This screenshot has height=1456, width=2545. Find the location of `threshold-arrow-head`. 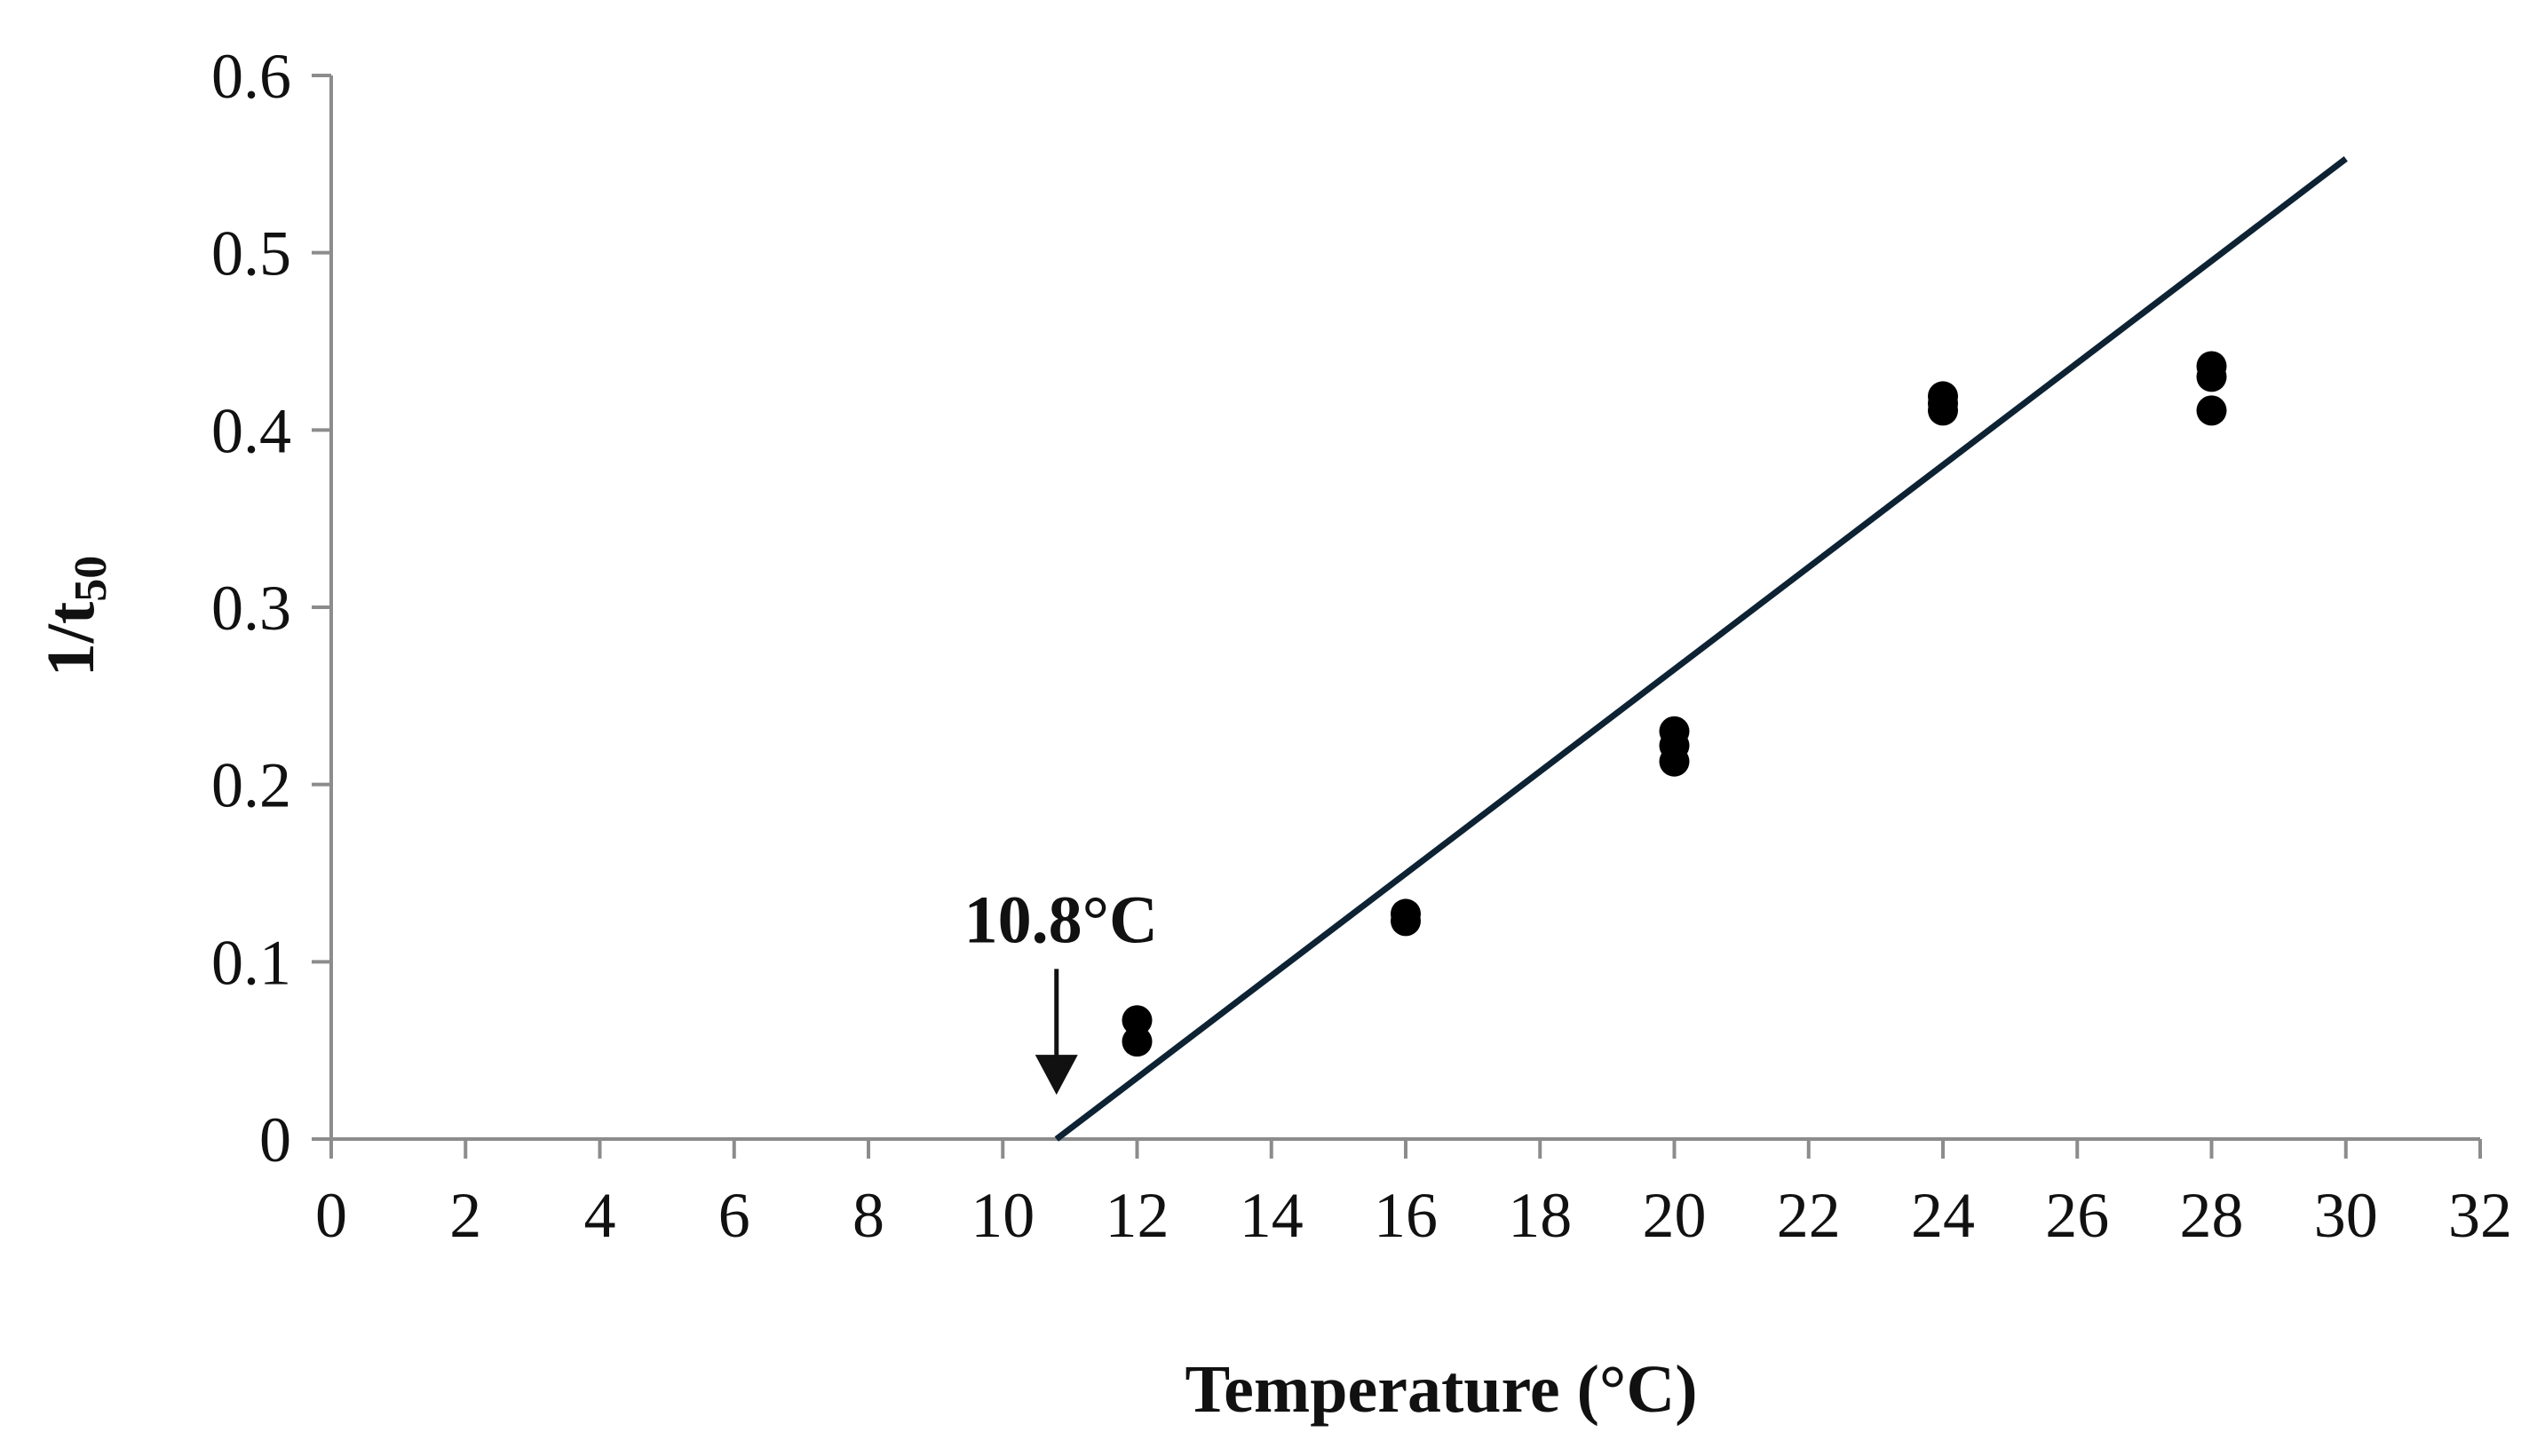

threshold-arrow-head is located at coordinates (1056, 1075).